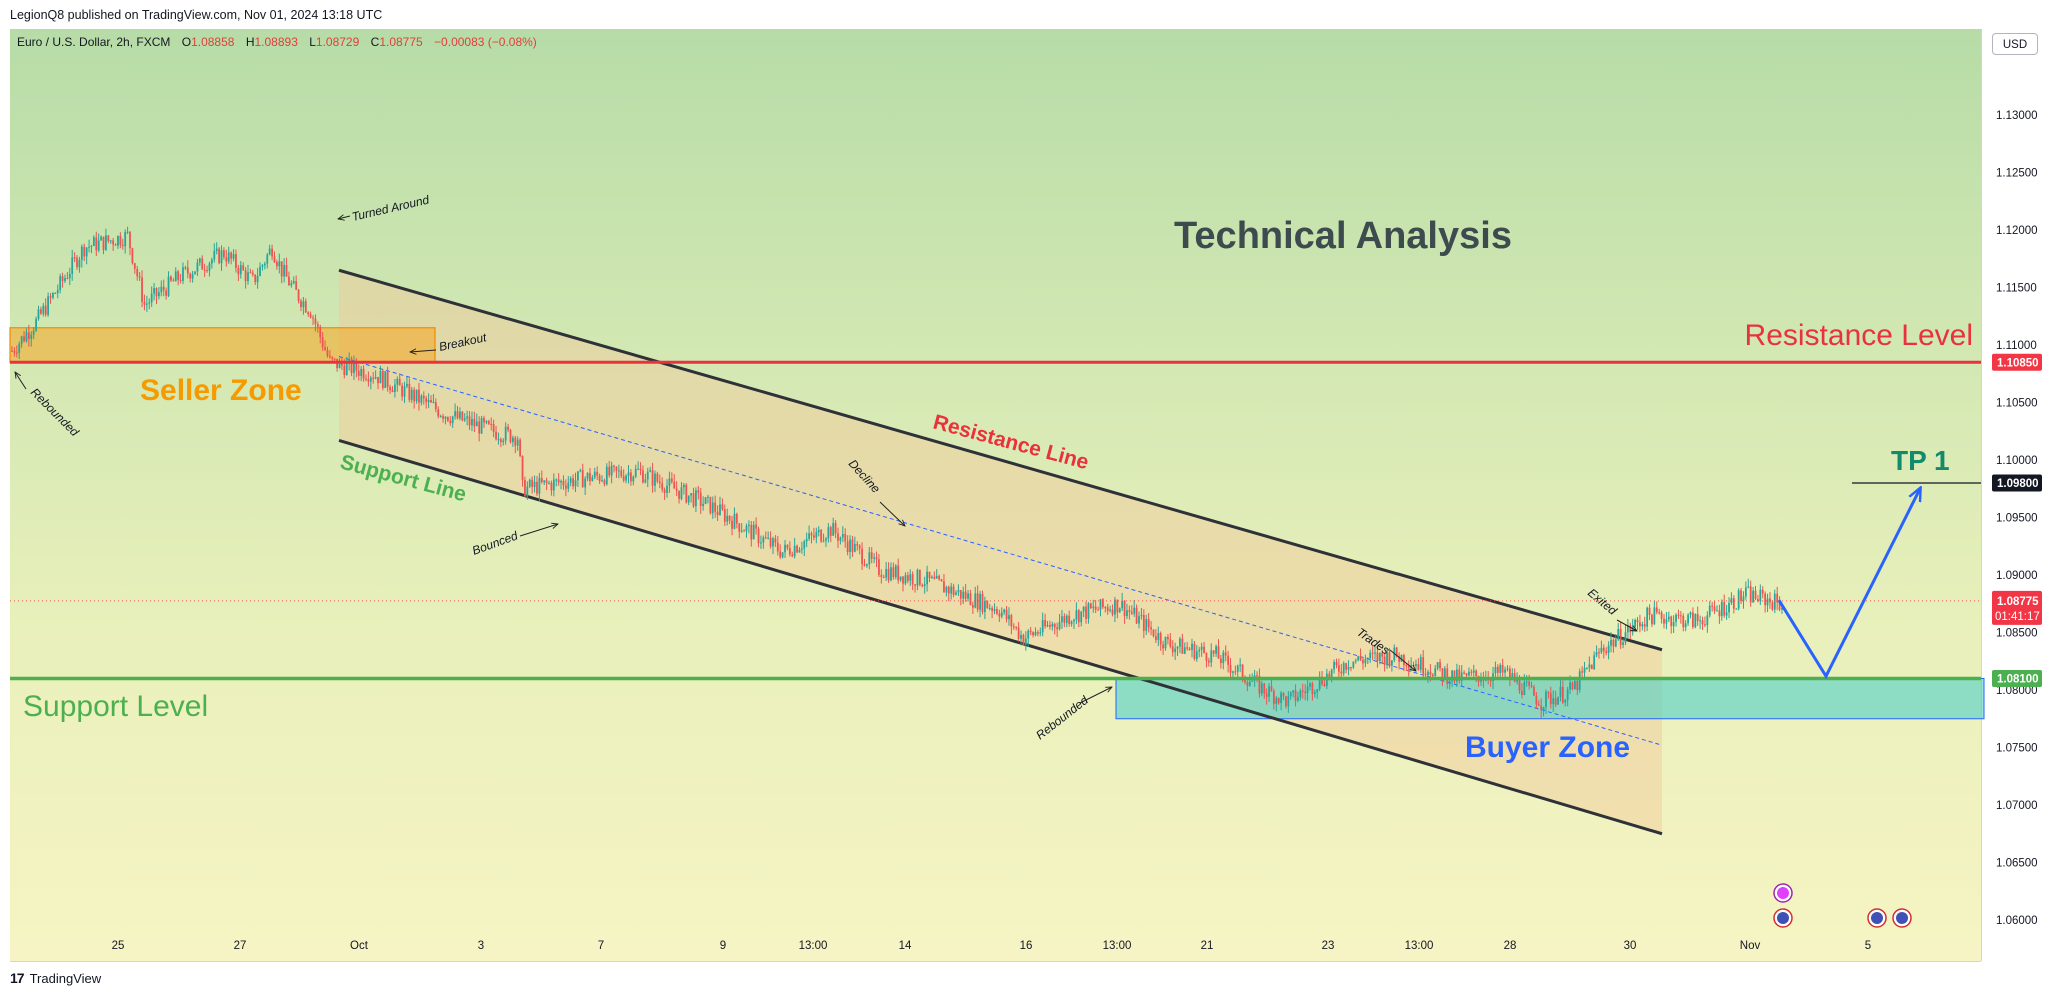  Describe the element at coordinates (2015, 44) in the screenshot. I see `currency-button: USD` at that location.